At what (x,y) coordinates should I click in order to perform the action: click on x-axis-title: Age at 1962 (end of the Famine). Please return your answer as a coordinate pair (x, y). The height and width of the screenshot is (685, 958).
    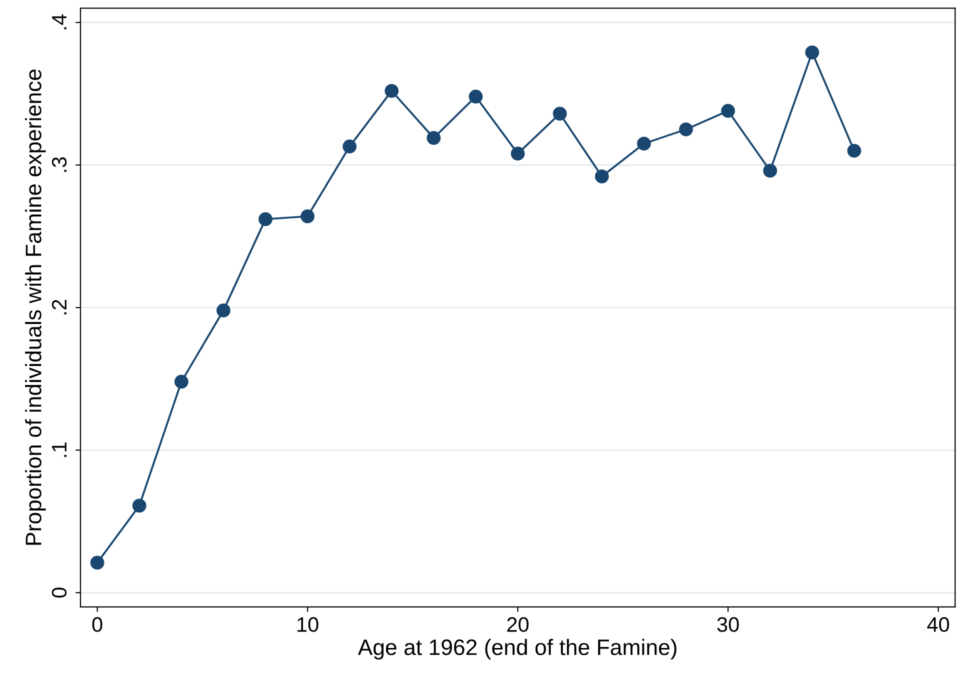
    Looking at the image, I should click on (517, 649).